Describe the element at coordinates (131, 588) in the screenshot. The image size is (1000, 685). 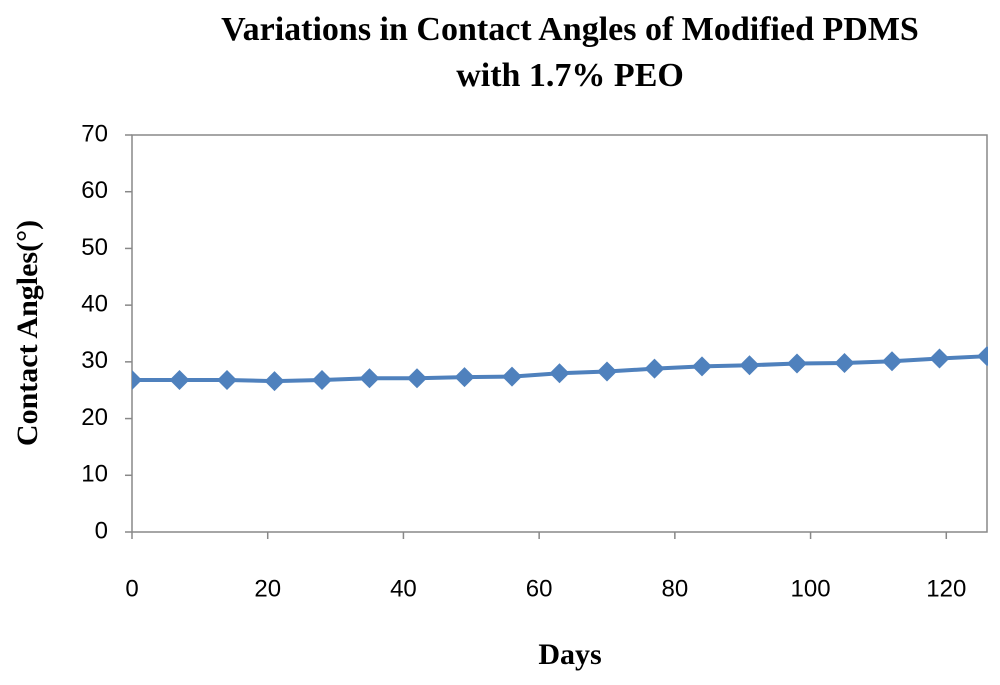
I see `x-tick-label: 0` at that location.